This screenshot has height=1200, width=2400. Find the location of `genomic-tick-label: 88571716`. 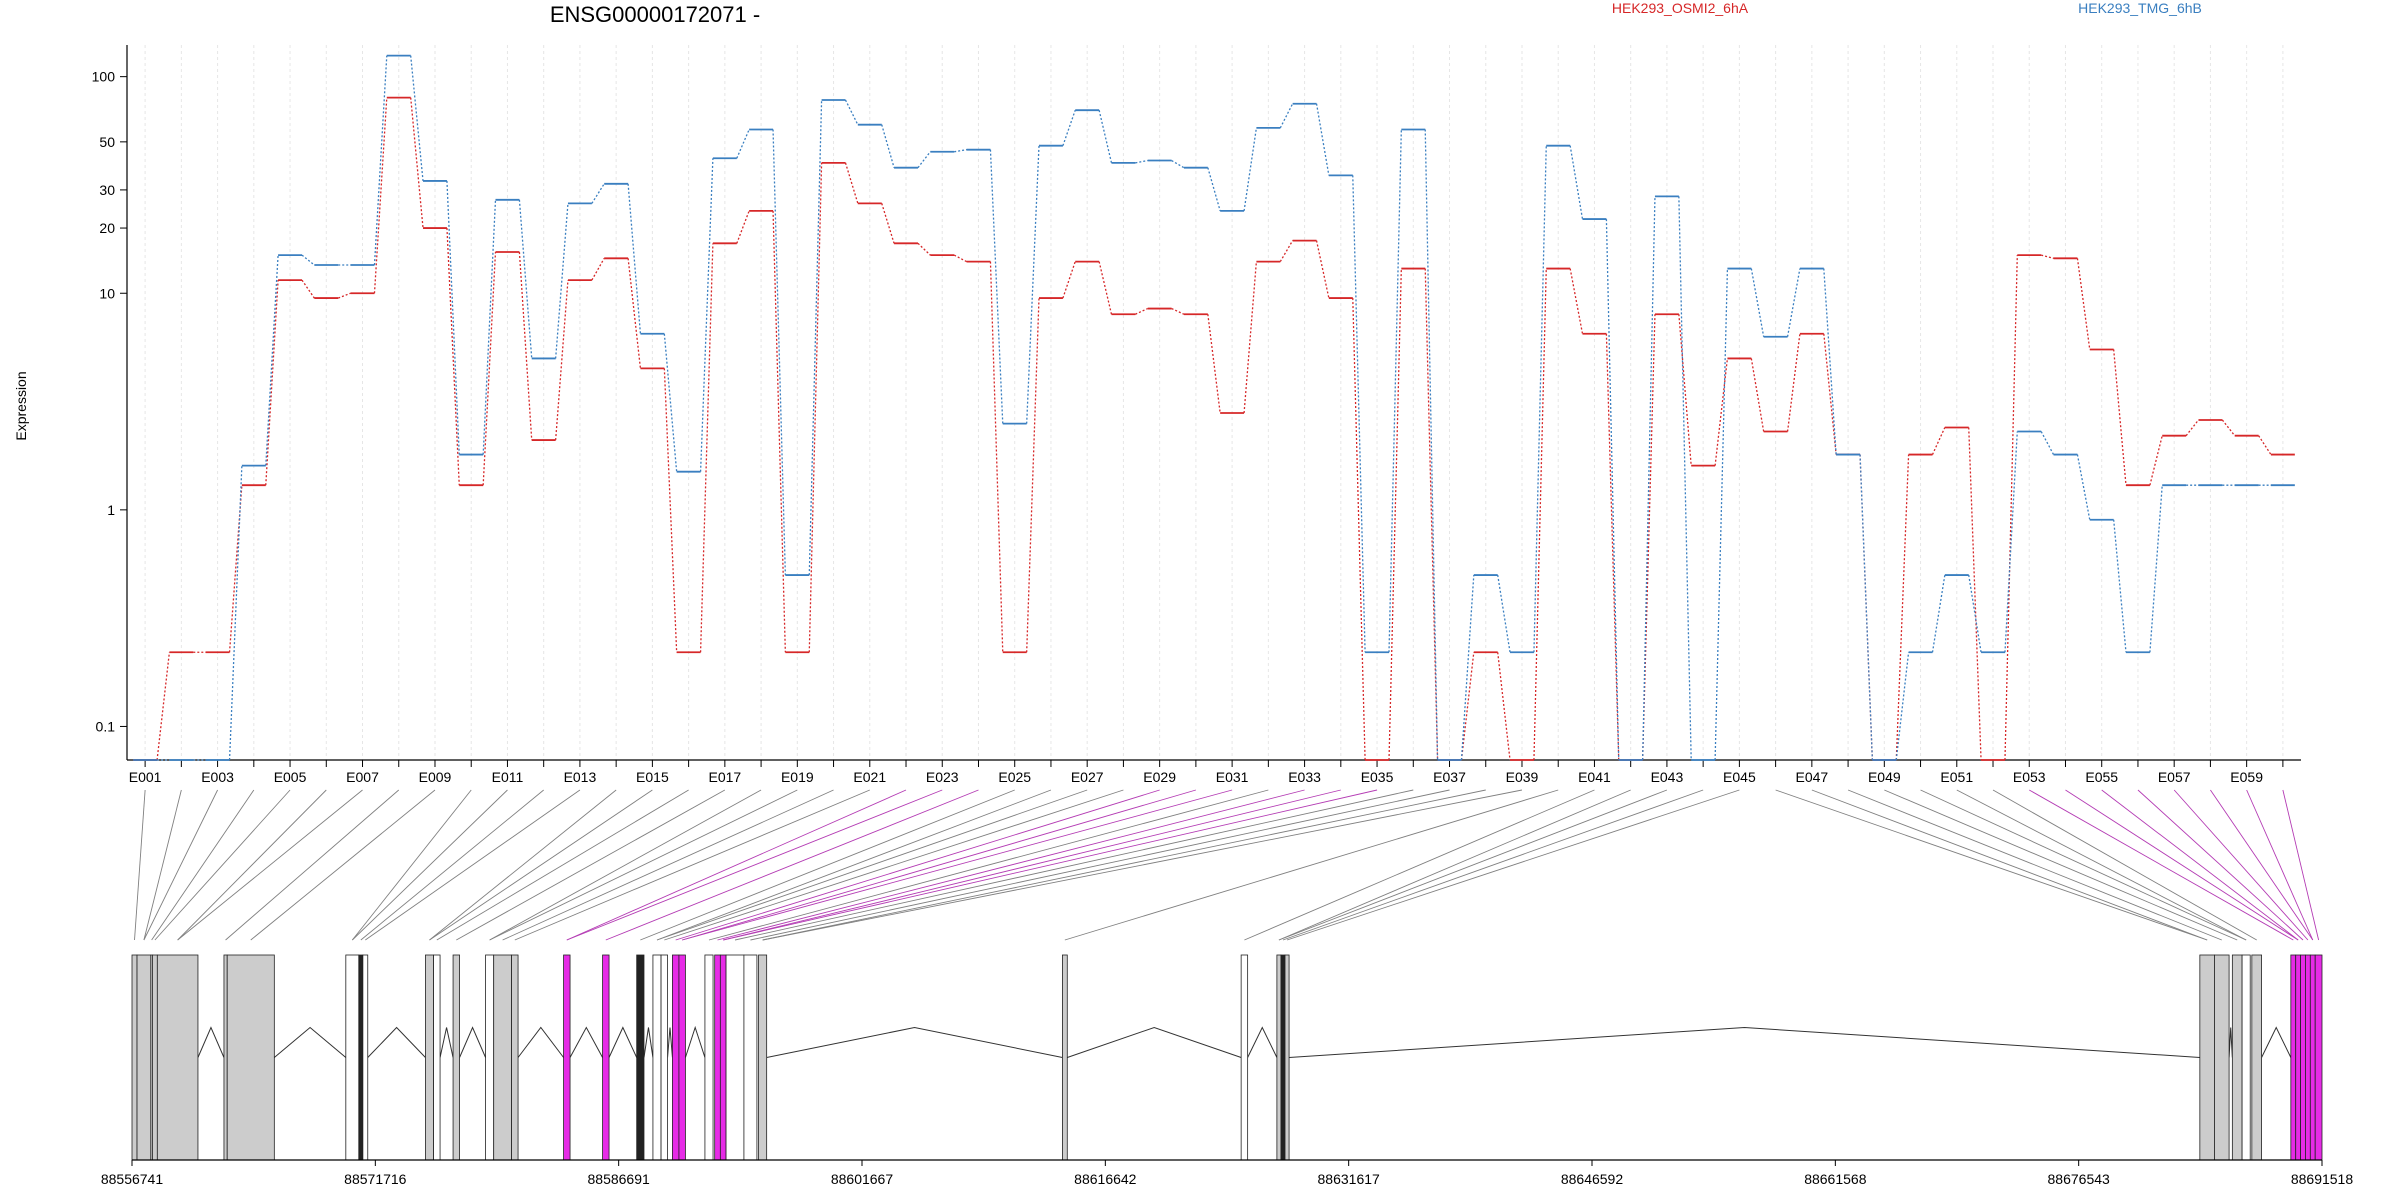

genomic-tick-label: 88571716 is located at coordinates (375, 1179).